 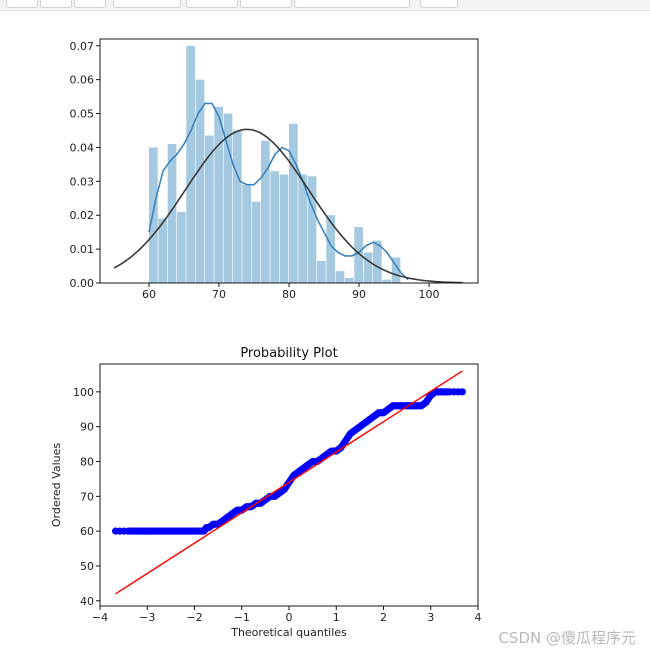 I want to click on probability-y-tick-label: 90, so click(x=87, y=427).